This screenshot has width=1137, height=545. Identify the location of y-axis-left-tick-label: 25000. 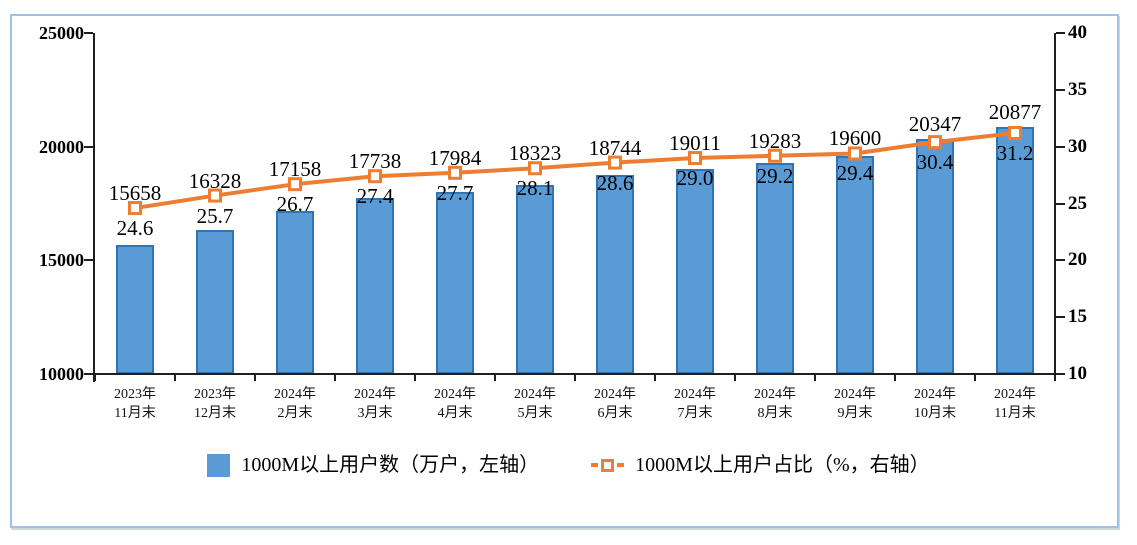
(61, 33).